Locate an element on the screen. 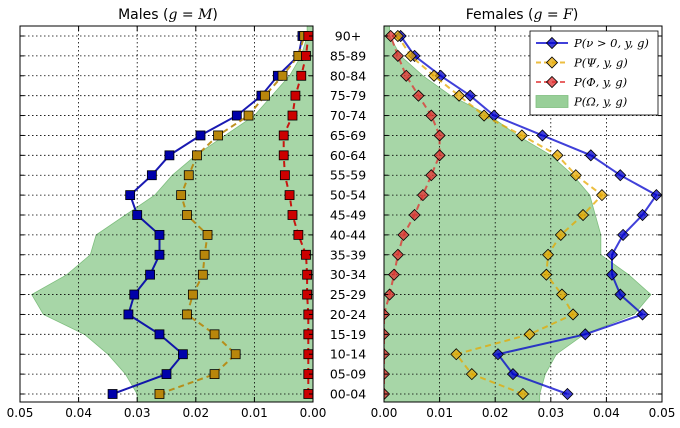  age-label: 60-64 is located at coordinates (348, 155).